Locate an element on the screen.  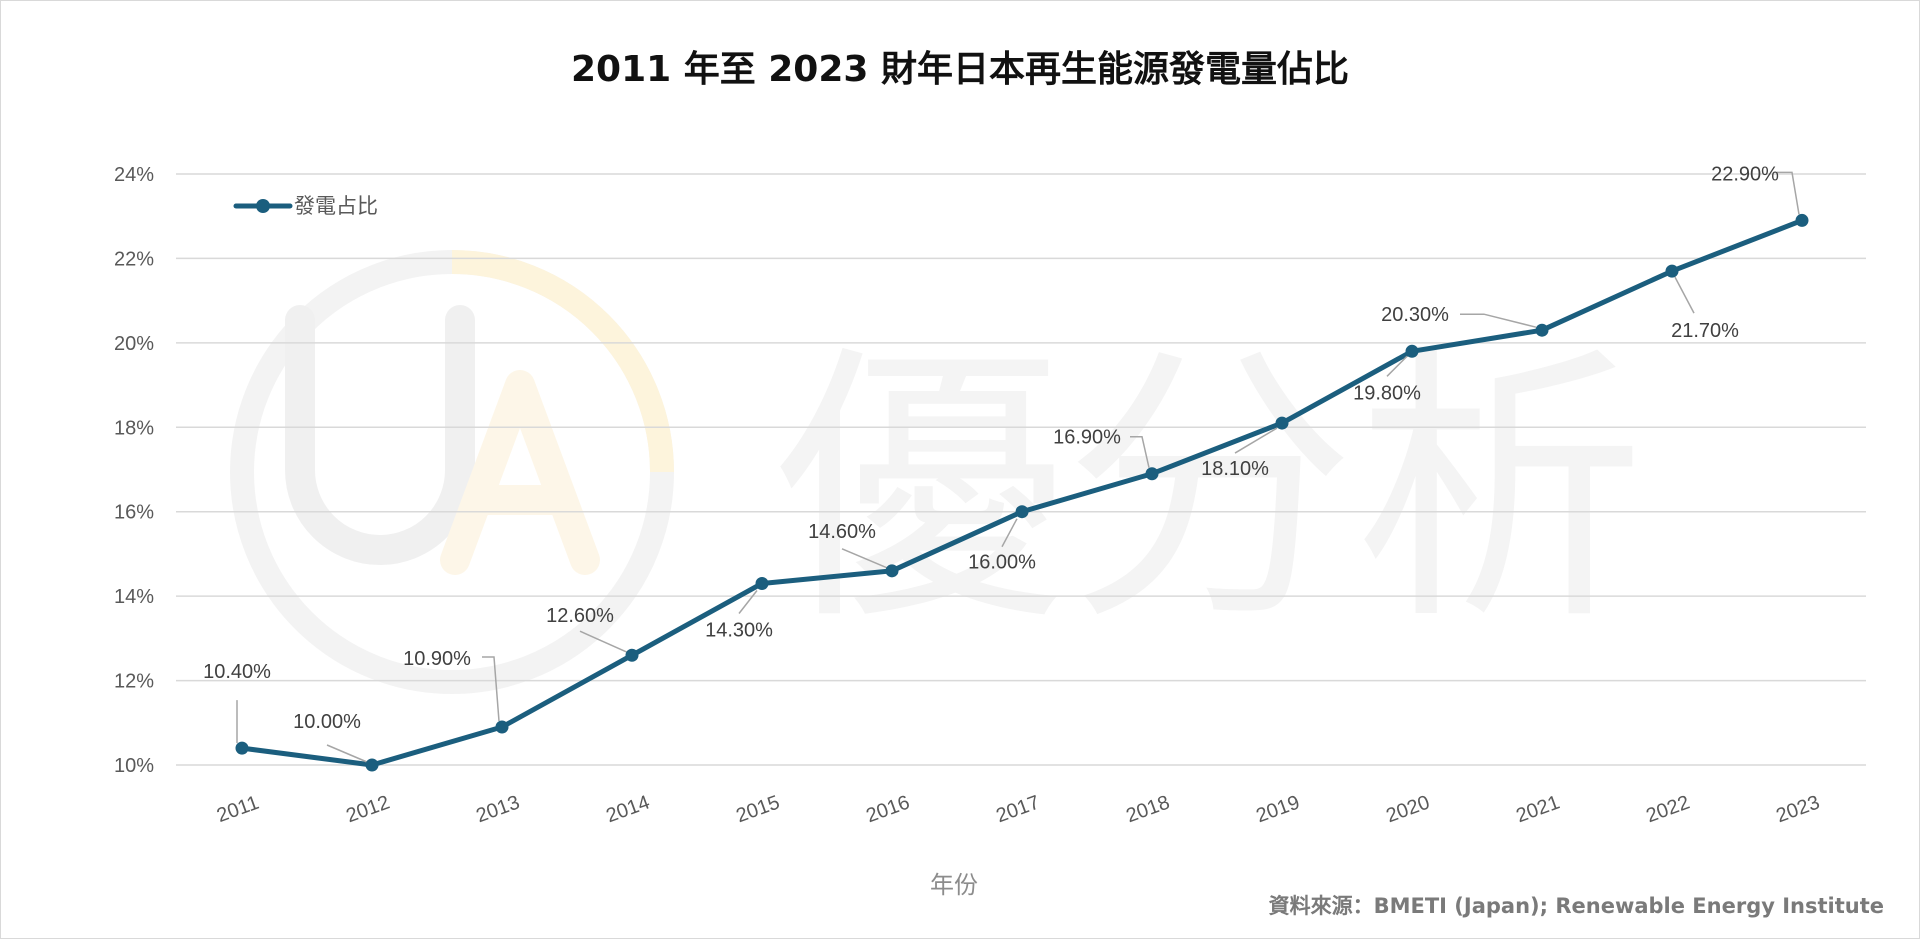
legend-swatch-marker is located at coordinates (263, 206).